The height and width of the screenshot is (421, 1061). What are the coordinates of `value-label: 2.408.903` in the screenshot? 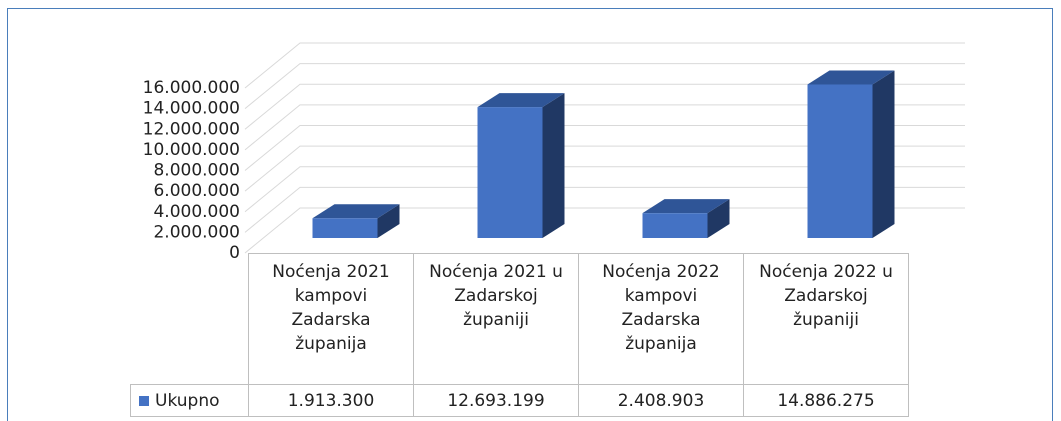 It's located at (661, 400).